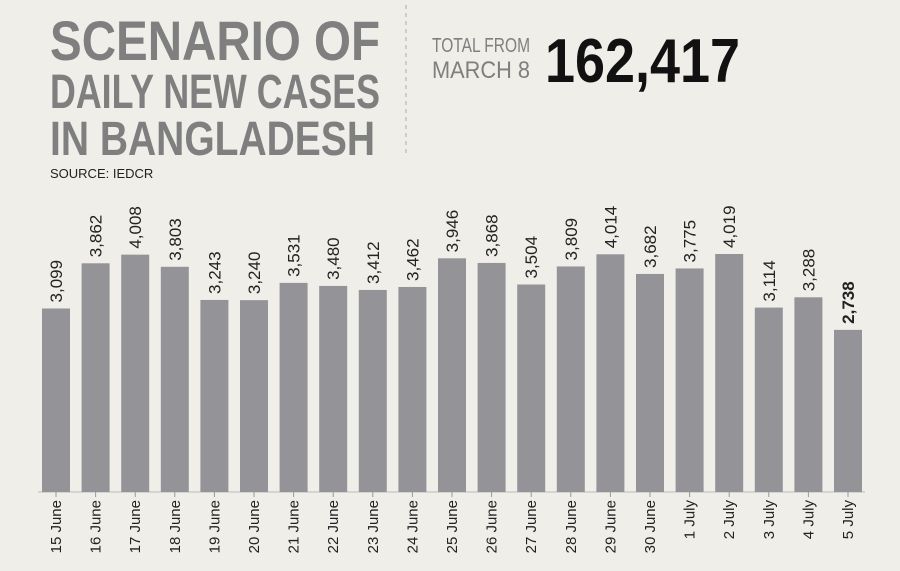  Describe the element at coordinates (254, 526) in the screenshot. I see `x-tick-label: 20 June` at that location.